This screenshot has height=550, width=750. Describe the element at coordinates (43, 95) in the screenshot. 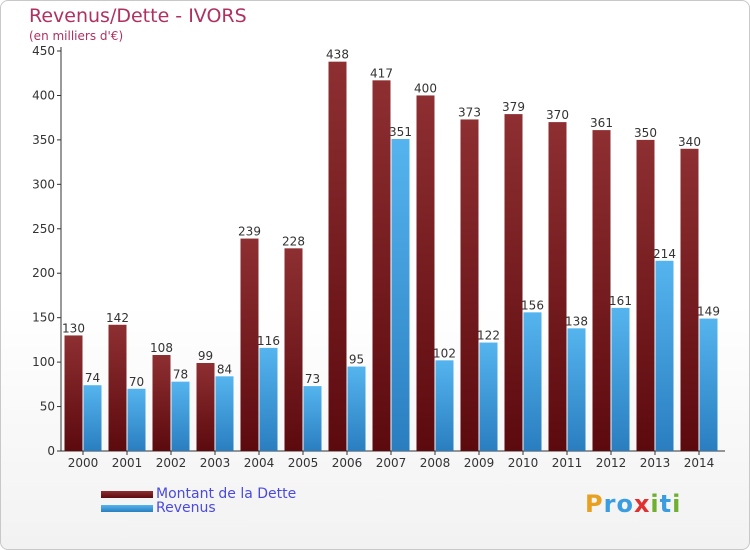

I see `y-tick-label: 400` at that location.